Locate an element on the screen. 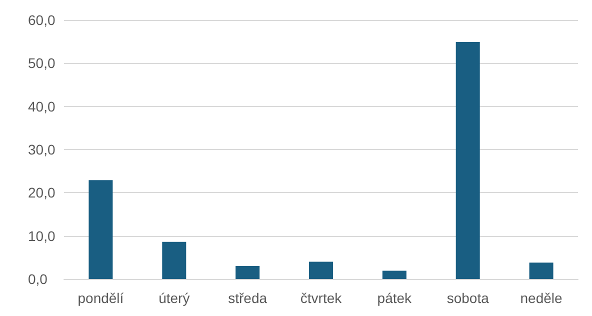 The height and width of the screenshot is (316, 592). x-tick-label: pátek is located at coordinates (395, 298).